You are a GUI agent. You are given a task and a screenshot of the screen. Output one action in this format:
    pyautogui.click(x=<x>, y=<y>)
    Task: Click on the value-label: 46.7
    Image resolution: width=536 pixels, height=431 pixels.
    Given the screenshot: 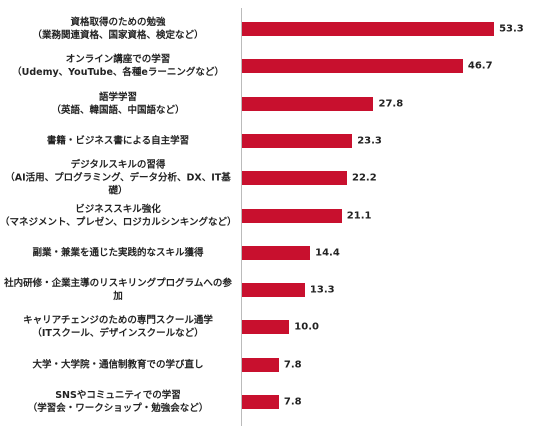 What is the action you would take?
    pyautogui.click(x=480, y=66)
    